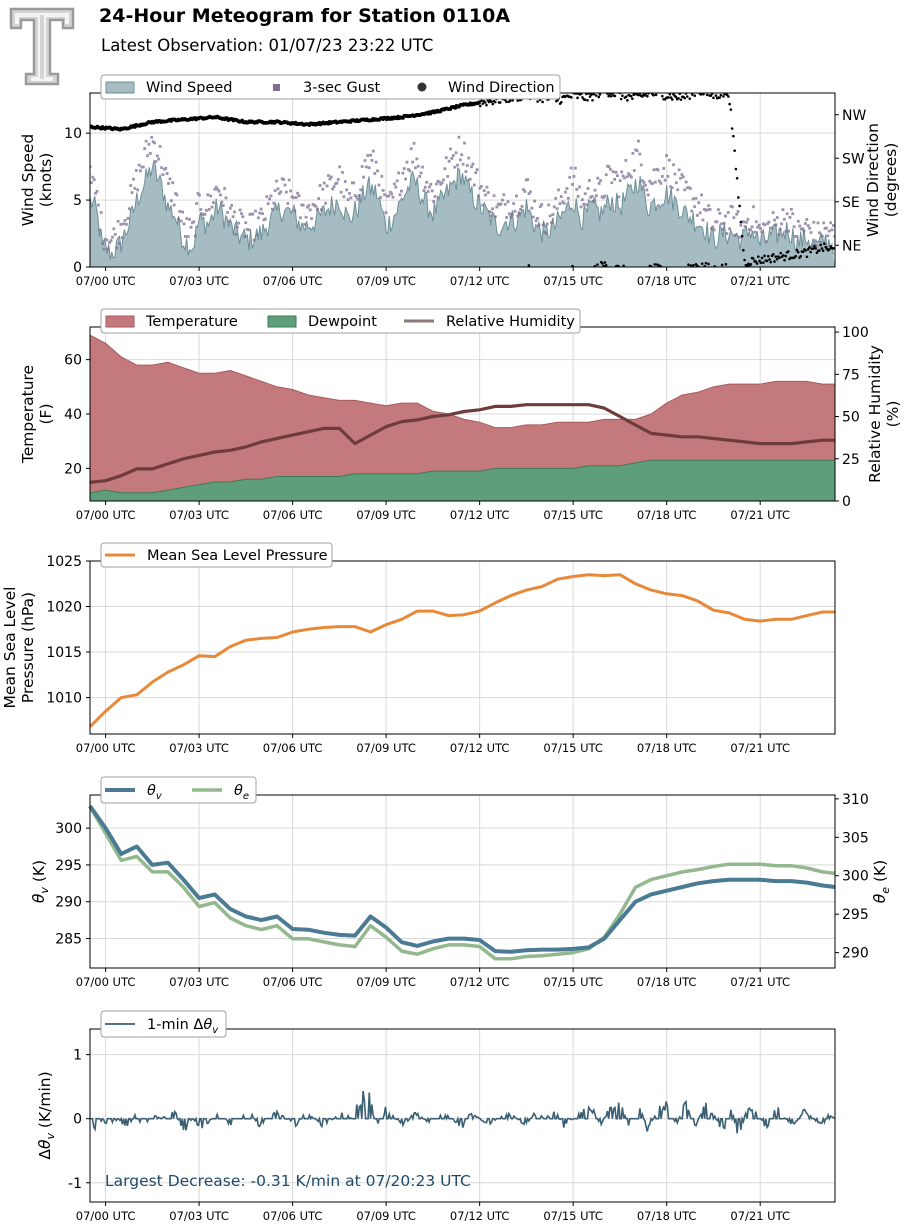 The width and height of the screenshot is (913, 1231). I want to click on x-tick-label: 07/12 UTC, so click(480, 982).